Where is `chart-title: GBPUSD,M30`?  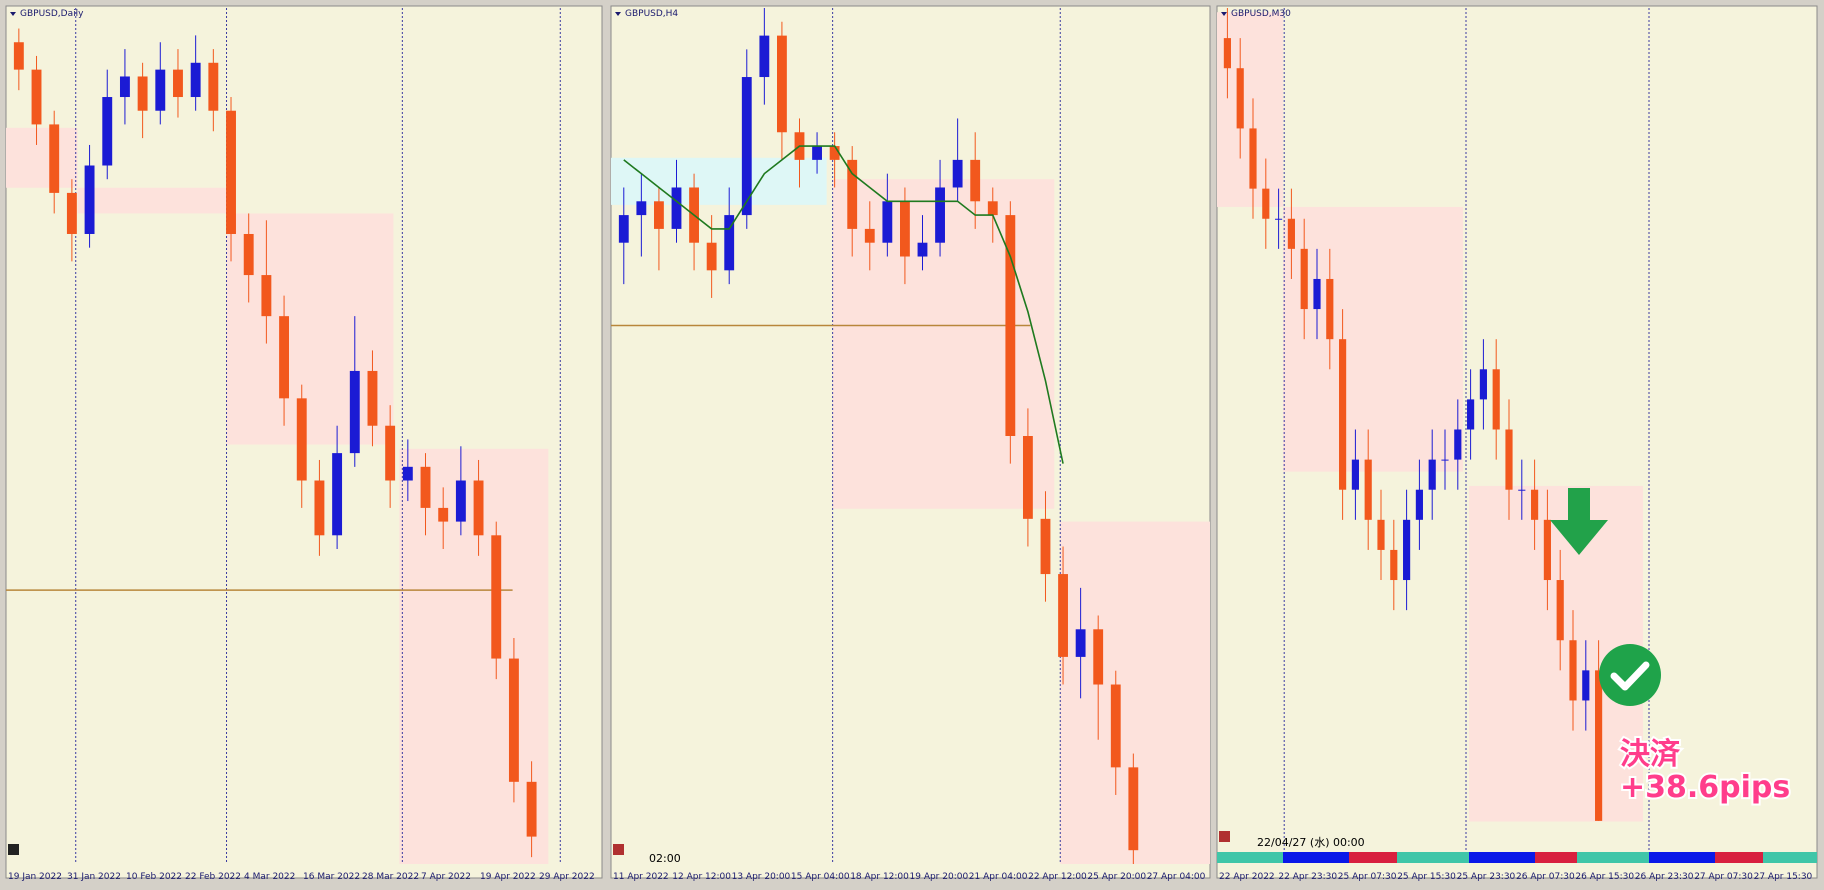
chart-title: GBPUSD,M30 is located at coordinates (1261, 14).